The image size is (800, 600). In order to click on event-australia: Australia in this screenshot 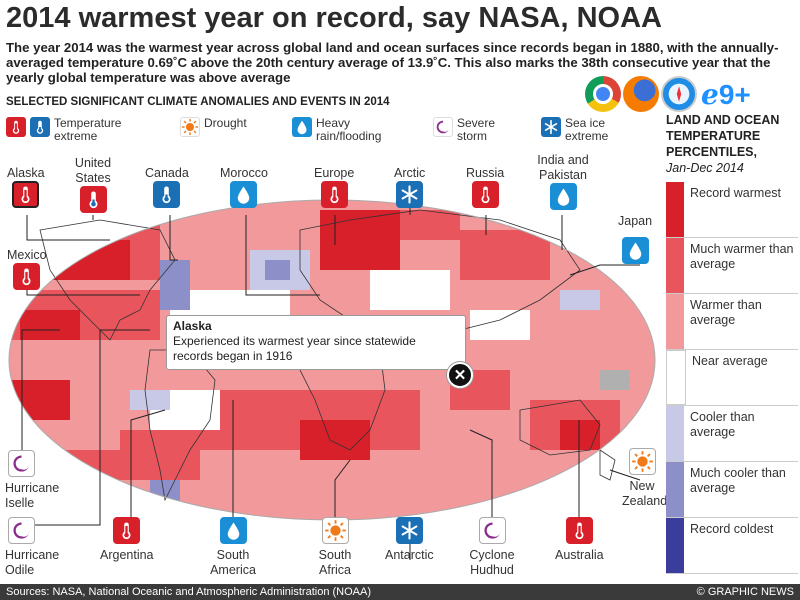, I will do `click(579, 540)`.